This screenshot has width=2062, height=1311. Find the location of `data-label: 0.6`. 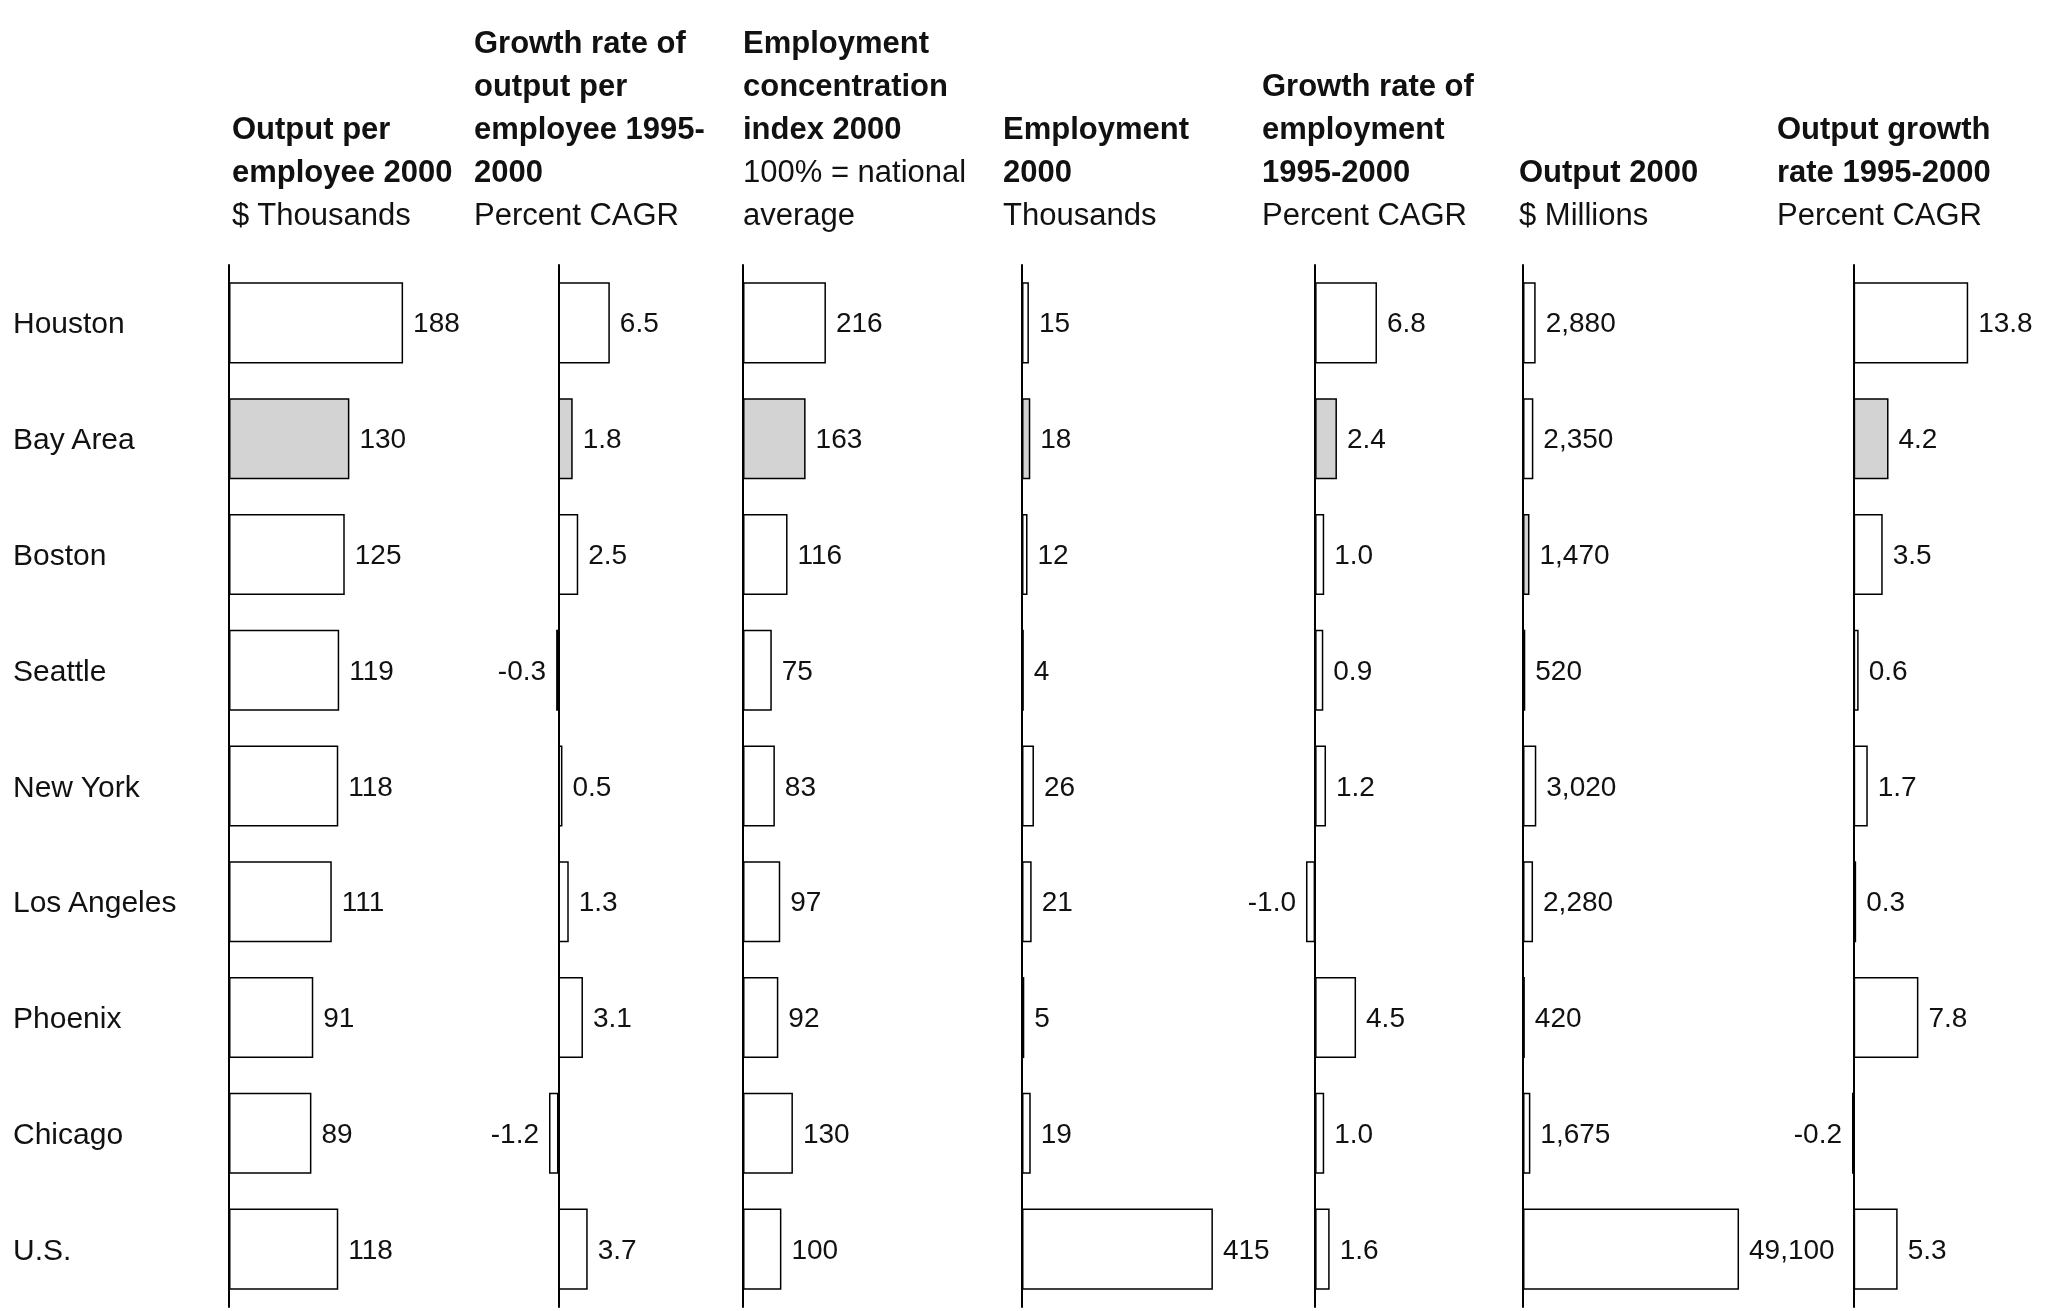

data-label: 0.6 is located at coordinates (1888, 670).